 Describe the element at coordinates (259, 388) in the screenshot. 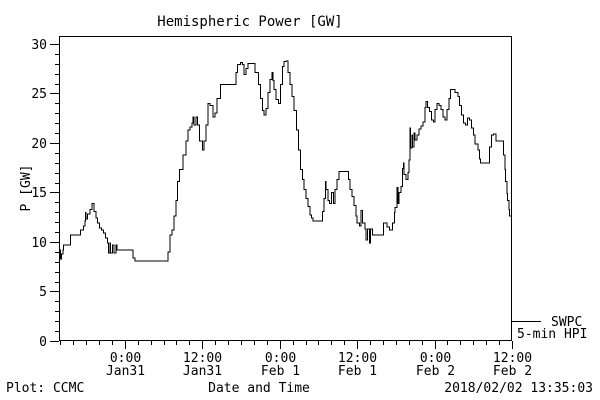

I see `x-axis-label: Date and Time` at that location.